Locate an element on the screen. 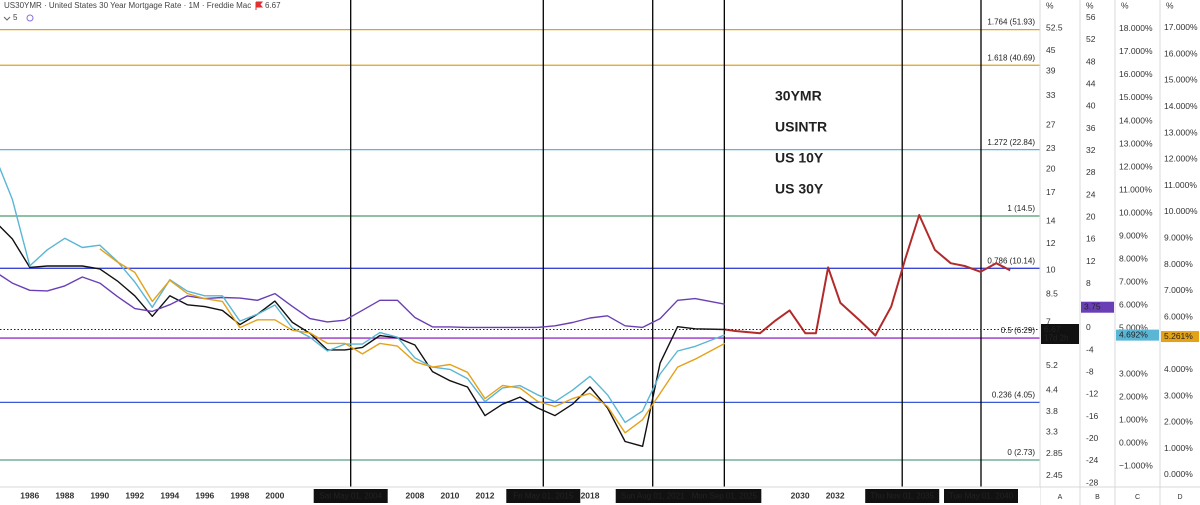 Image resolution: width=1200 pixels, height=505 pixels. y-tick-label: 33 is located at coordinates (1051, 95).